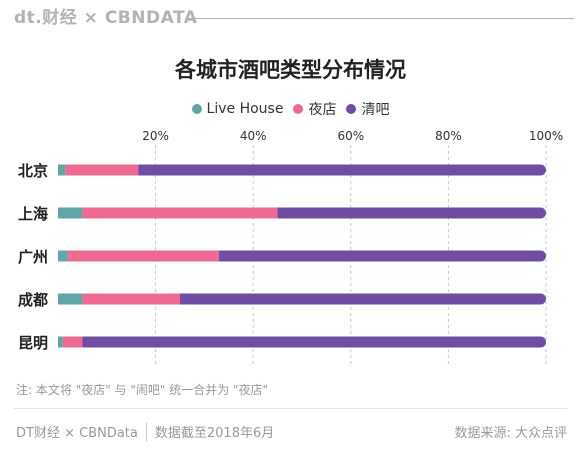 Image resolution: width=581 pixels, height=455 pixels. I want to click on footer-separator, so click(146, 431).